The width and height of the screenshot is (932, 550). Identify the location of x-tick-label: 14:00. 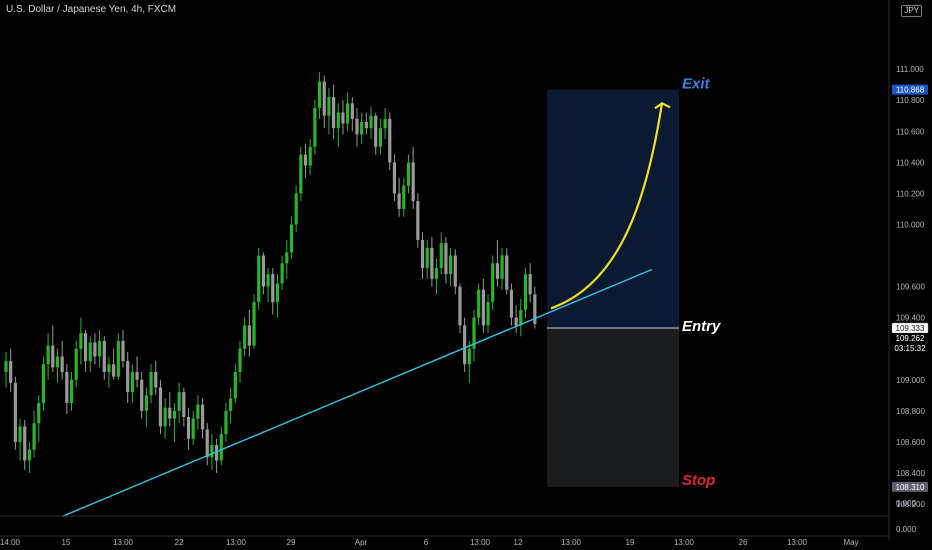
(10, 542).